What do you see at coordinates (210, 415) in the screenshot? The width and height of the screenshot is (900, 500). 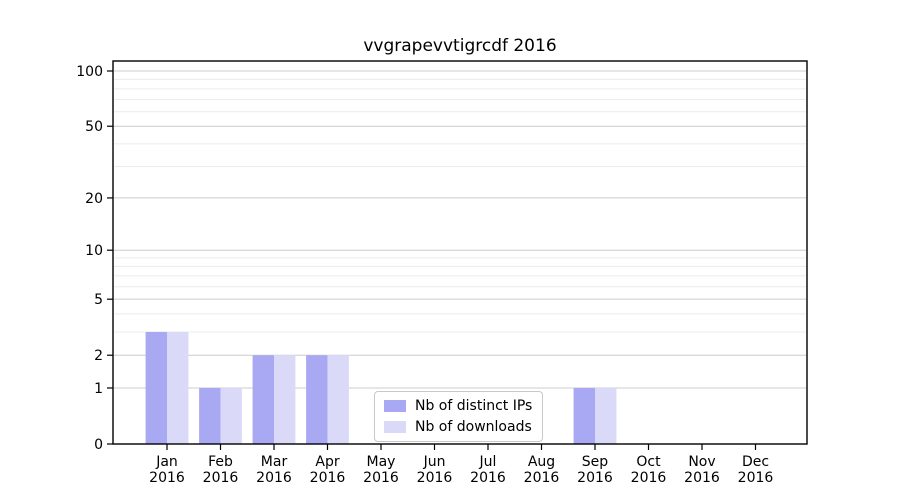 I see `bar-feb-series0` at bounding box center [210, 415].